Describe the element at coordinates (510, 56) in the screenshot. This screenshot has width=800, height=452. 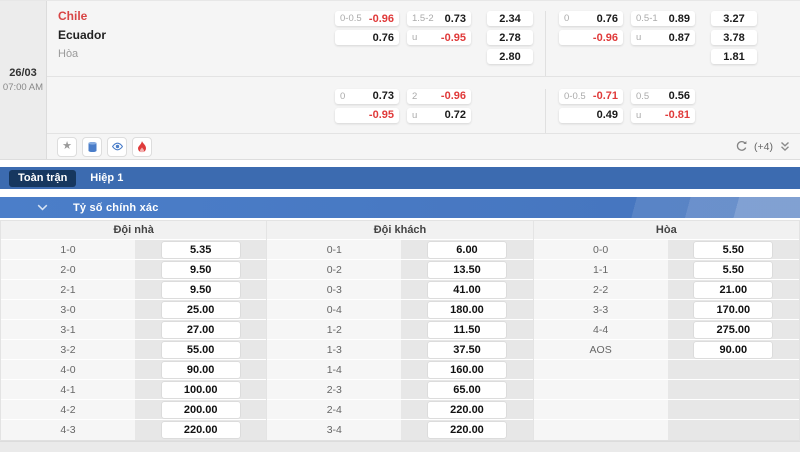
I see `ft-1x2-draw-odd: 2.80` at that location.